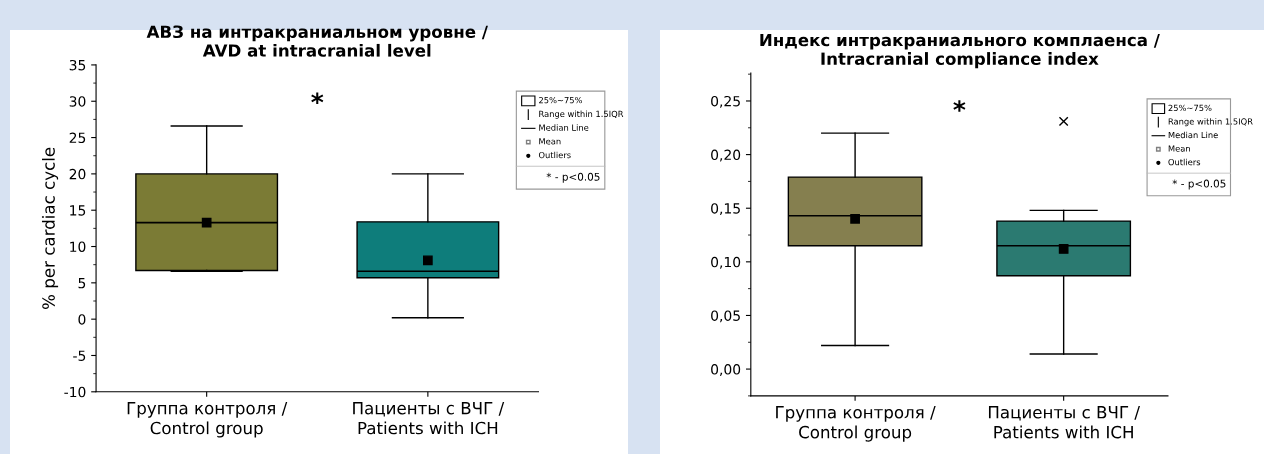 This screenshot has width=1264, height=454. What do you see at coordinates (726, 262) in the screenshot?
I see `y-tick-label: 0,10` at bounding box center [726, 262].